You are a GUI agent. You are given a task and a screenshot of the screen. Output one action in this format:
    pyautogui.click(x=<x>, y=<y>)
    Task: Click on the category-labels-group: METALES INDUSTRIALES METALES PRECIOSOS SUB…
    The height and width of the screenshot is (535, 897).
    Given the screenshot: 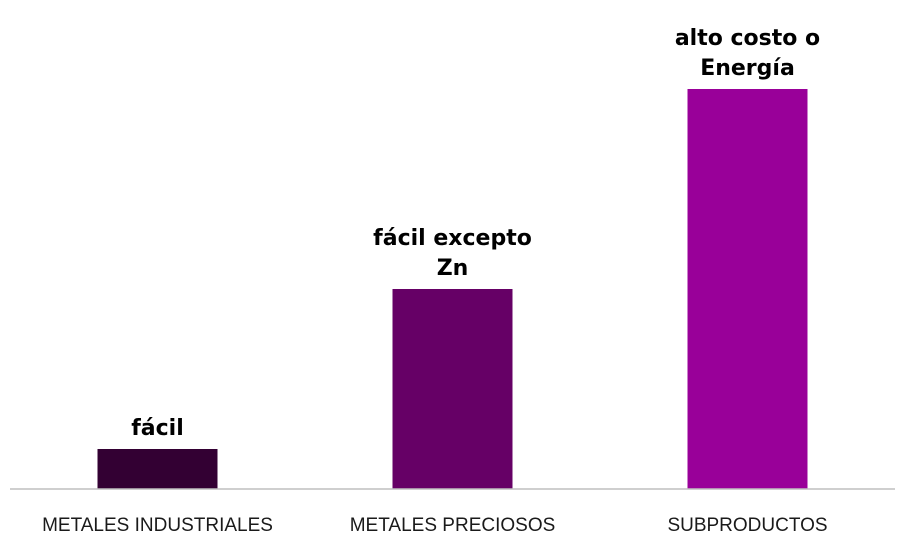 What is the action you would take?
    pyautogui.click(x=435, y=525)
    